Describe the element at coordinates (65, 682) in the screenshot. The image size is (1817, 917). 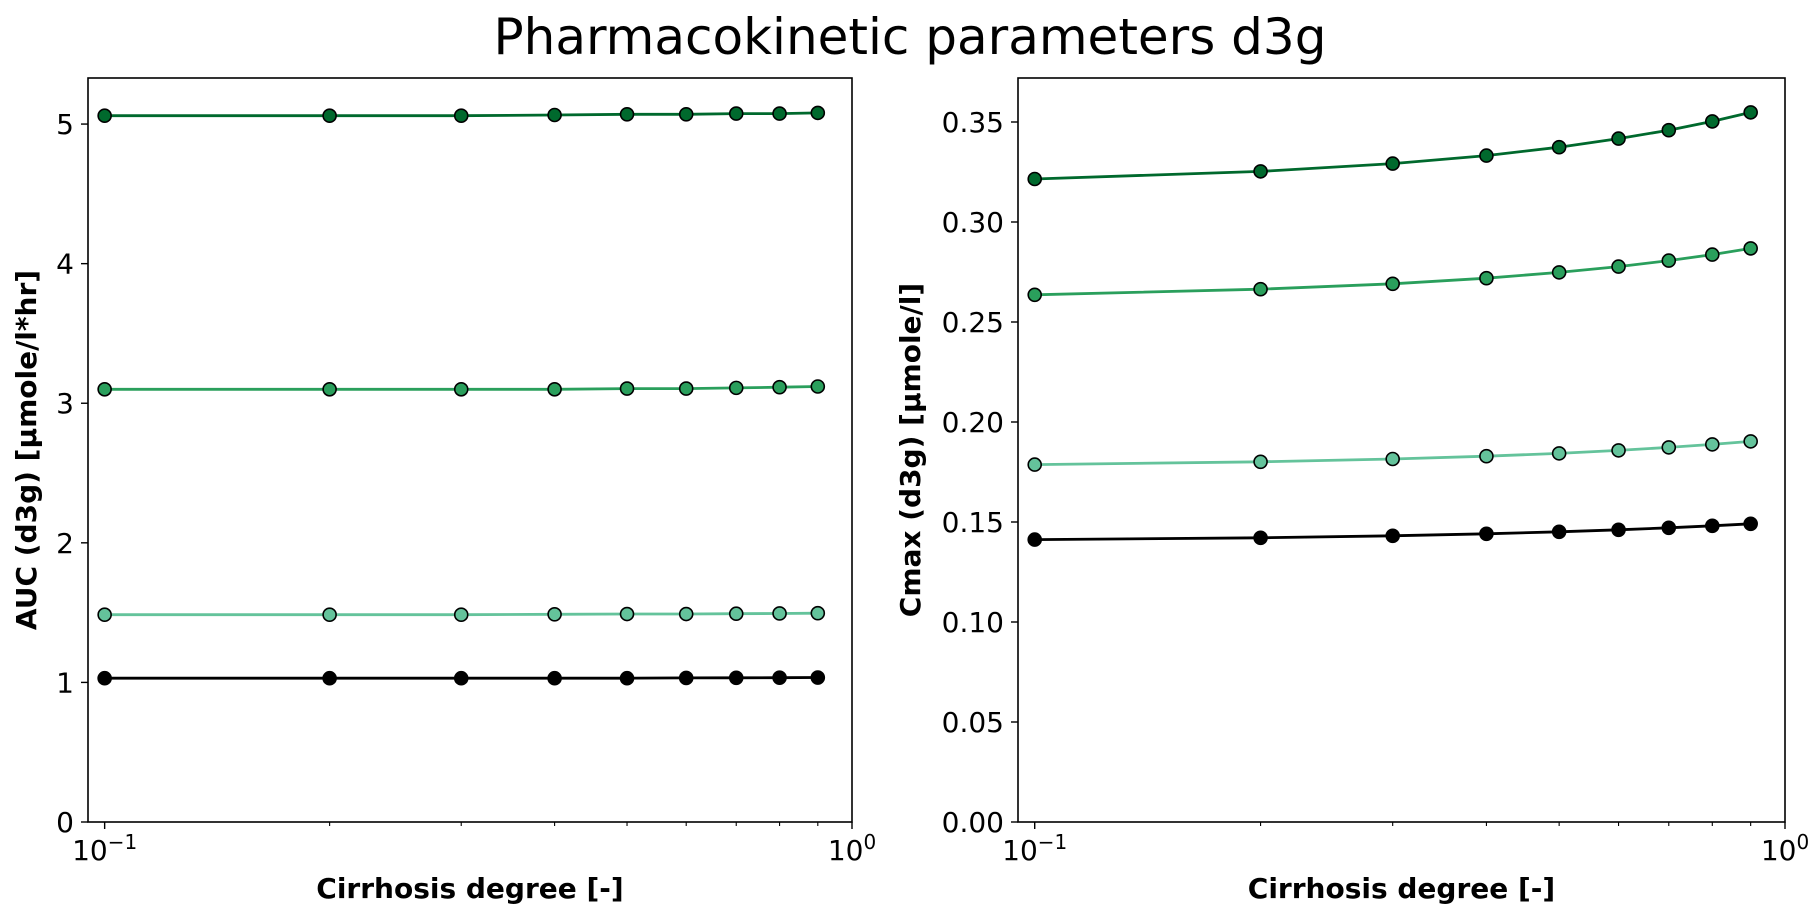
I see `y-tick-label: 1` at that location.